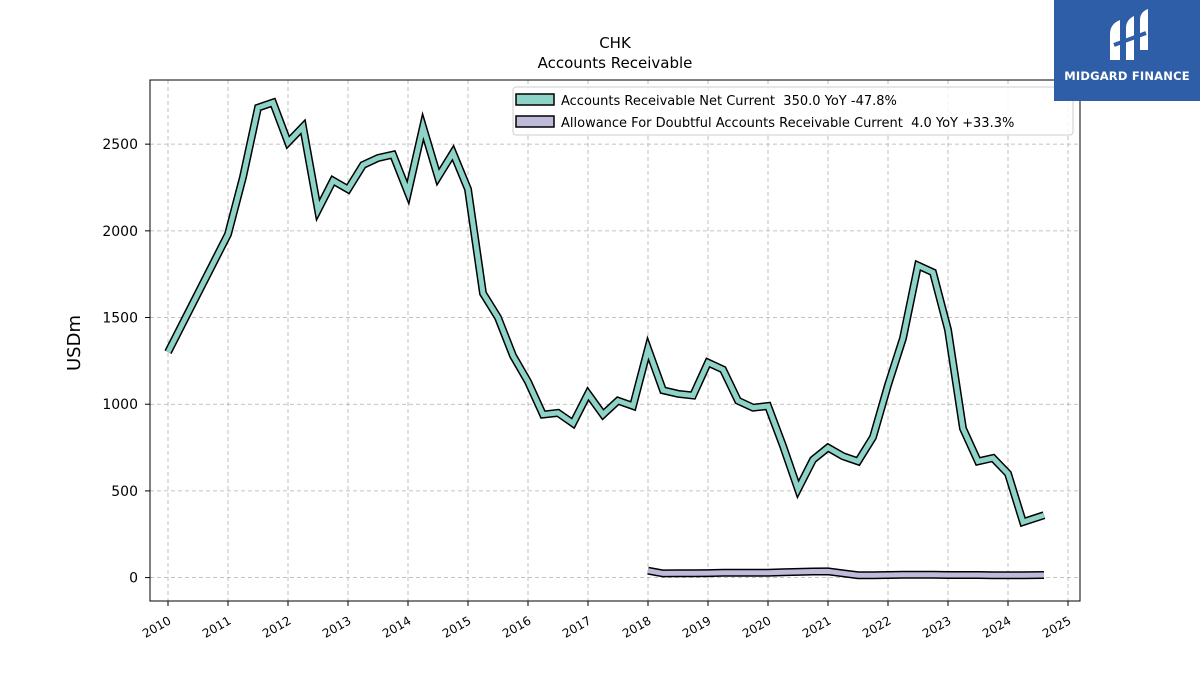  Describe the element at coordinates (636, 626) in the screenshot. I see `x-tick-label: 2018` at that location.